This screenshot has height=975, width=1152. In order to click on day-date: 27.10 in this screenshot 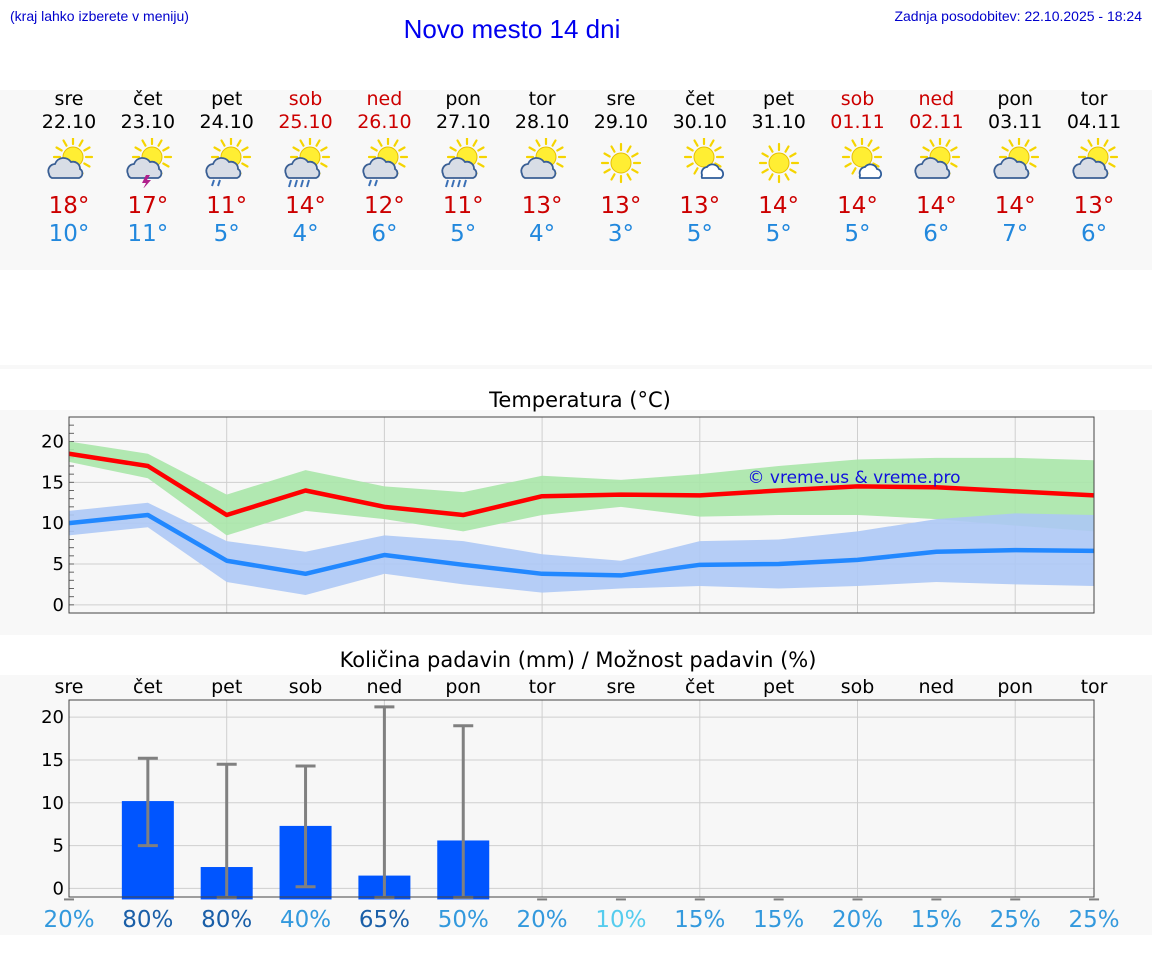, I will do `click(463, 122)`.